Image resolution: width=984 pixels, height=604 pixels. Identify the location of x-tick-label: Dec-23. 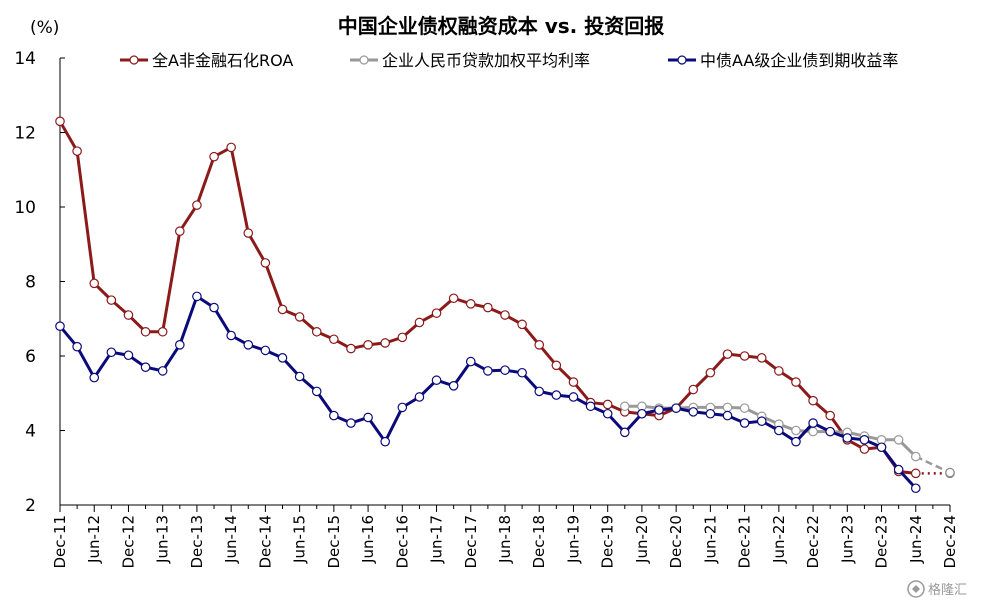
(882, 542).